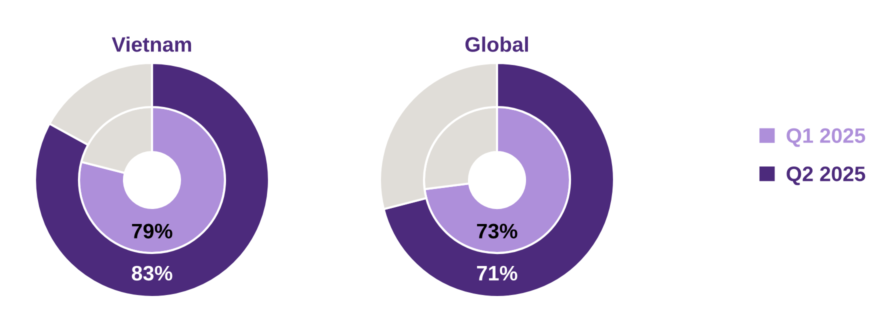 The width and height of the screenshot is (885, 326). Describe the element at coordinates (497, 273) in the screenshot. I see `data-label: 71%` at that location.